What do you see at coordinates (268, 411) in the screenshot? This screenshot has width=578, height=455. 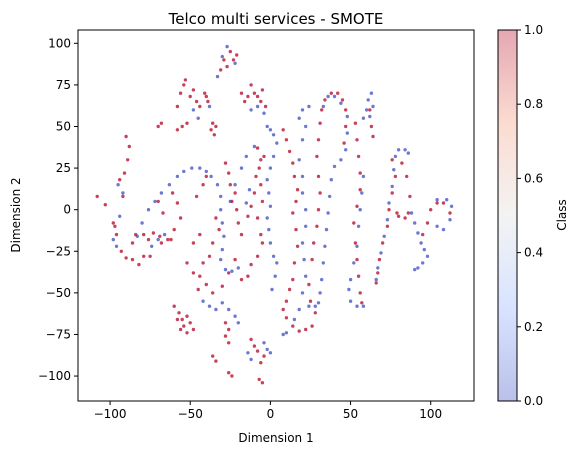 I see `x-axis: −100 −50 0 50 100` at bounding box center [268, 411].